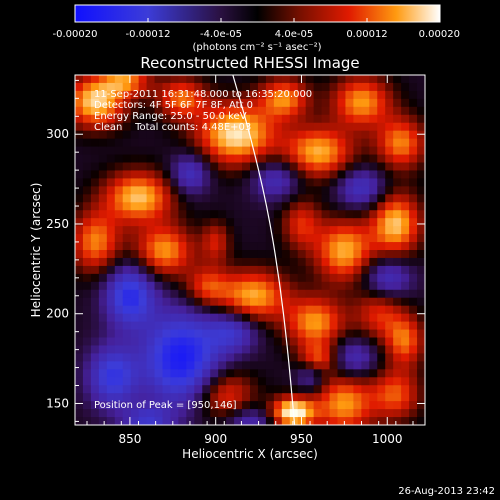 The image size is (500, 500). I want to click on annotation-time: 11-Sep-2011 16:31:48.000 to 16:35:20.000, so click(203, 94).